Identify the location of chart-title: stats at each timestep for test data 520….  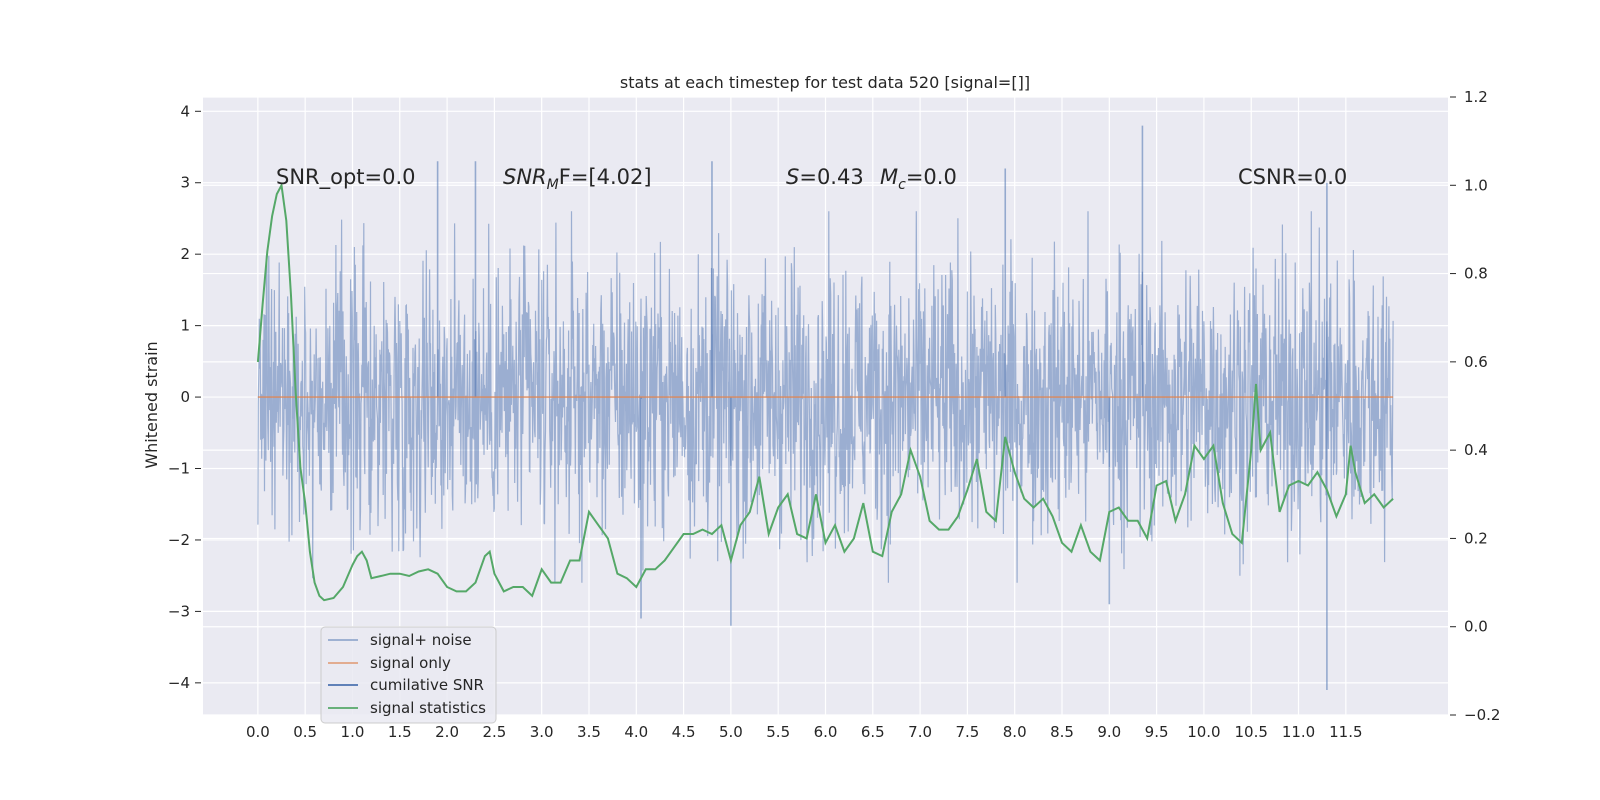
(825, 82).